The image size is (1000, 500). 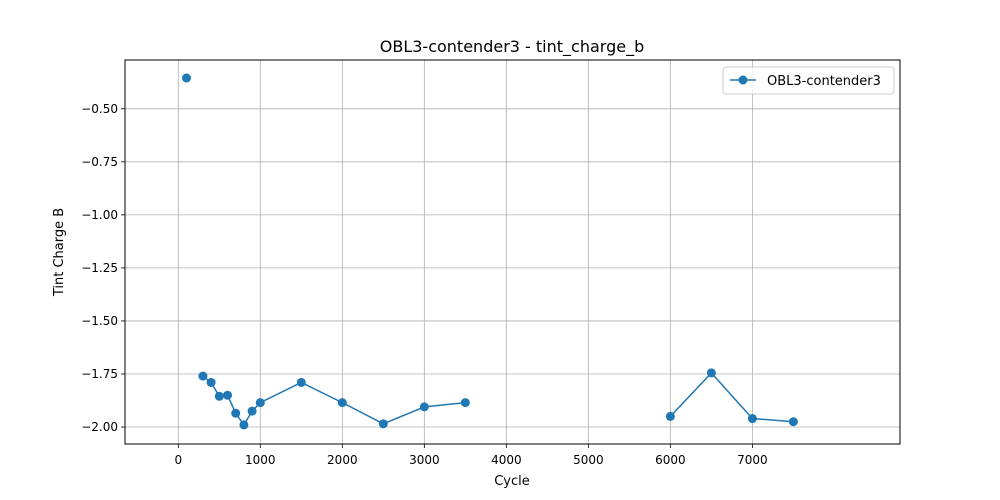 What do you see at coordinates (260, 460) in the screenshot?
I see `x-tick-label: 1000` at bounding box center [260, 460].